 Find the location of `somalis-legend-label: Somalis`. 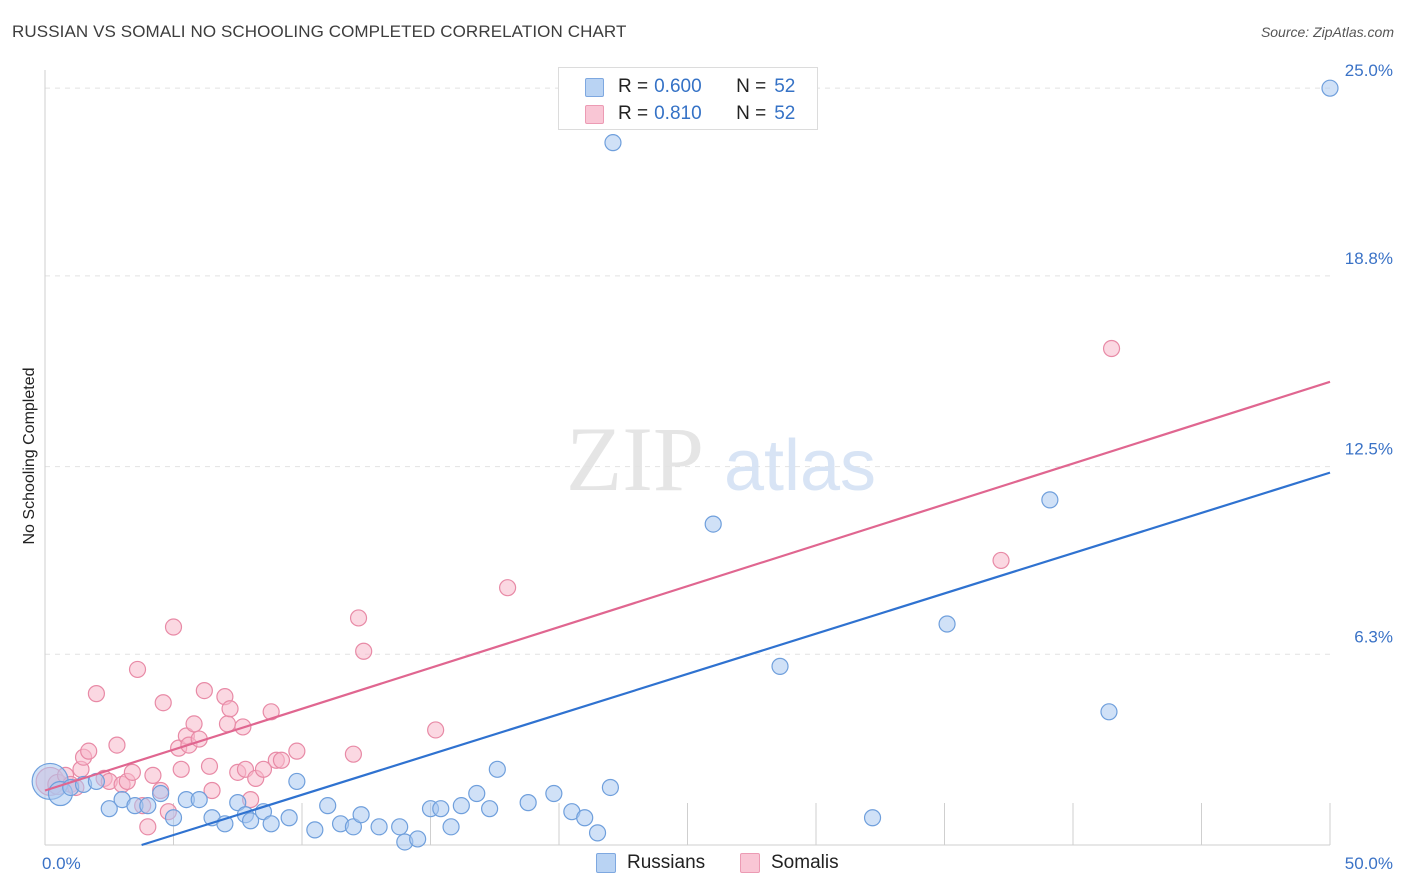

somalis-legend-label: Somalis is located at coordinates (805, 862).